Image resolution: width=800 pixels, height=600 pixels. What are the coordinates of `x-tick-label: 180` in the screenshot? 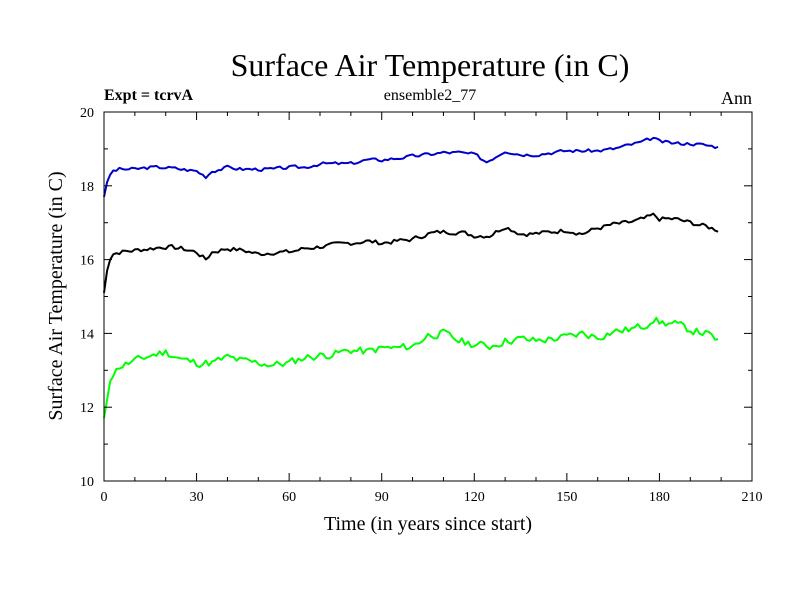 It's located at (659, 497).